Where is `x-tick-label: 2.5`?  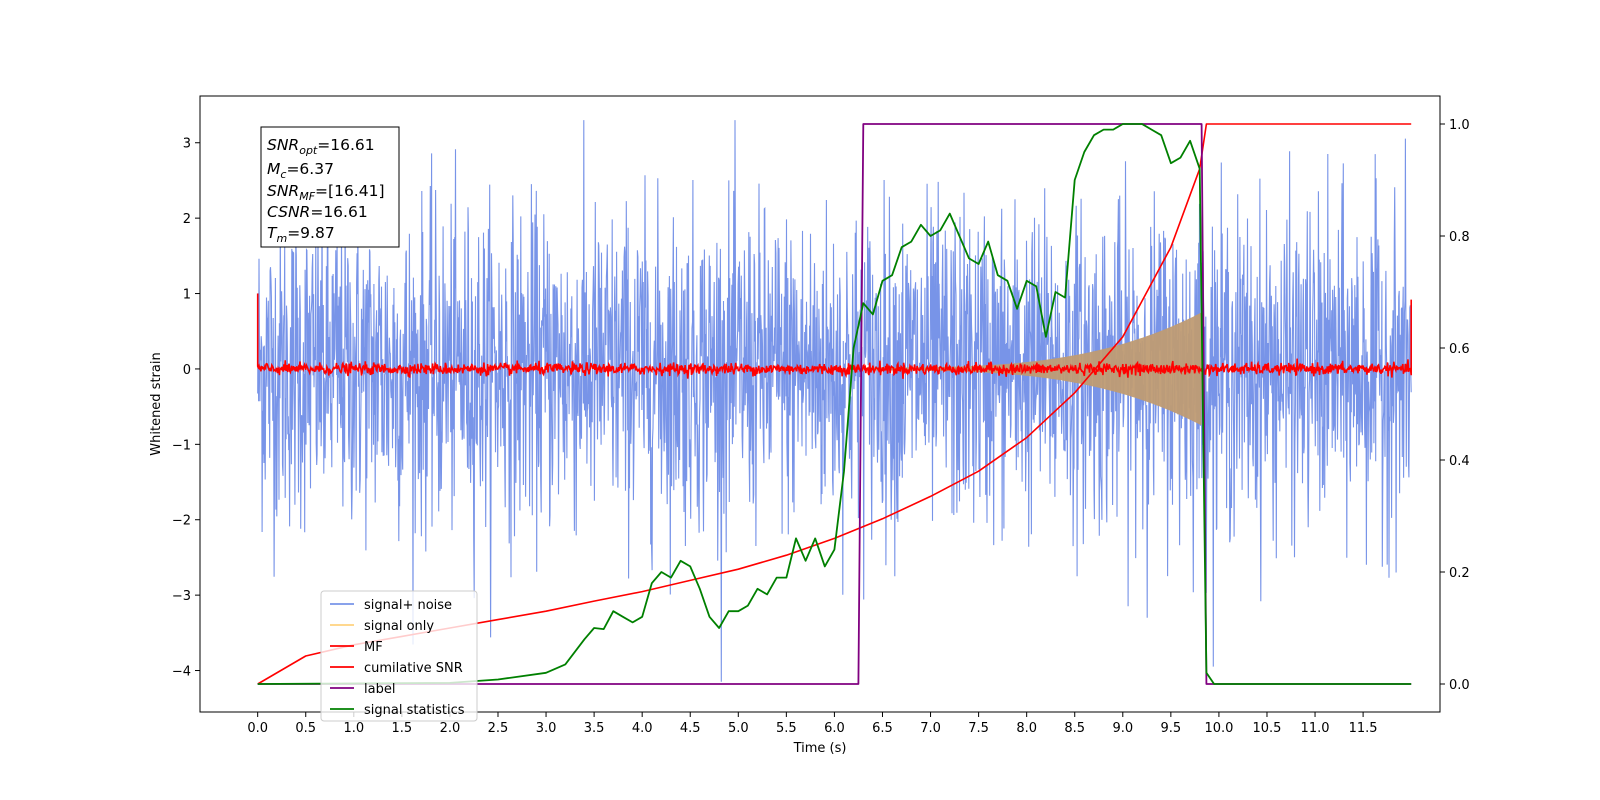 x-tick-label: 2.5 is located at coordinates (498, 728).